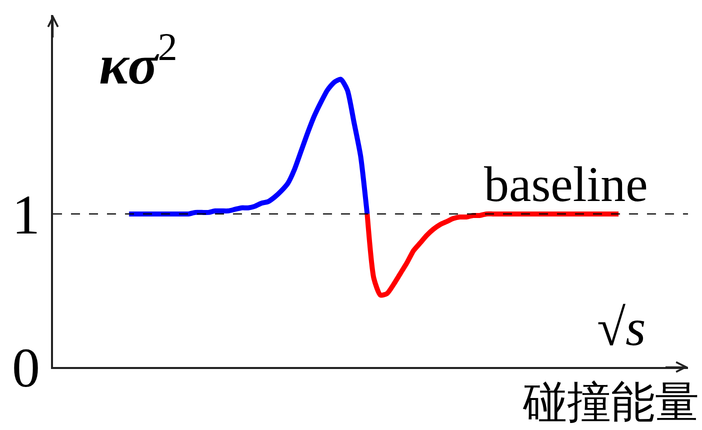 Image resolution: width=702 pixels, height=430 pixels. I want to click on annotation: √s, so click(621, 328).